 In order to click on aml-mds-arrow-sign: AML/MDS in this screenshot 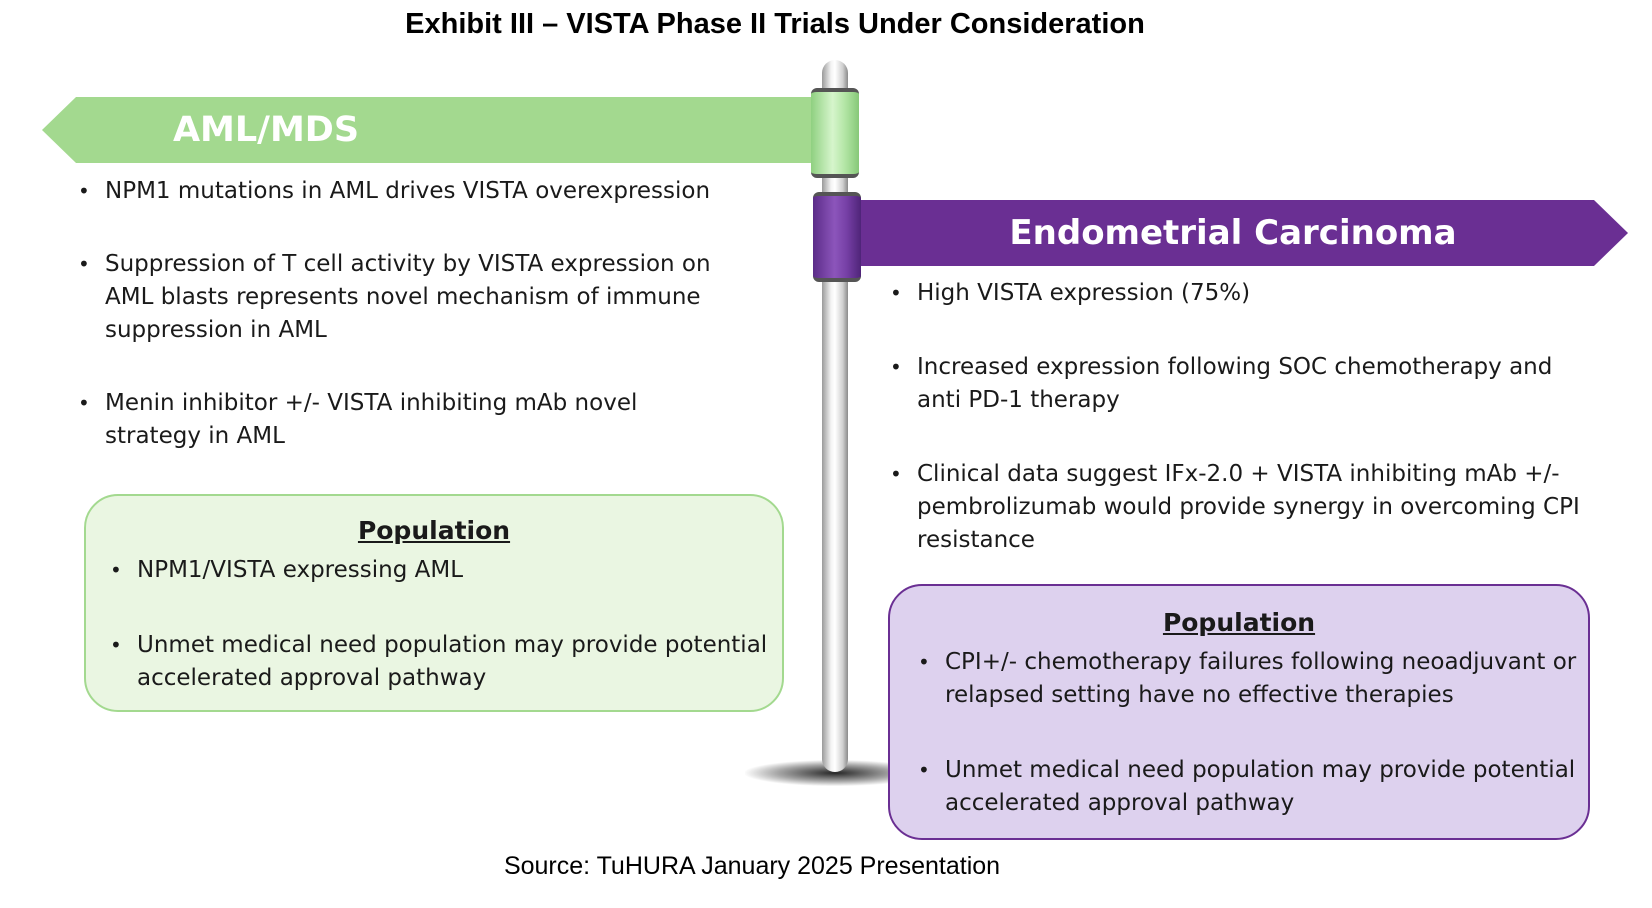, I will do `click(427, 130)`.